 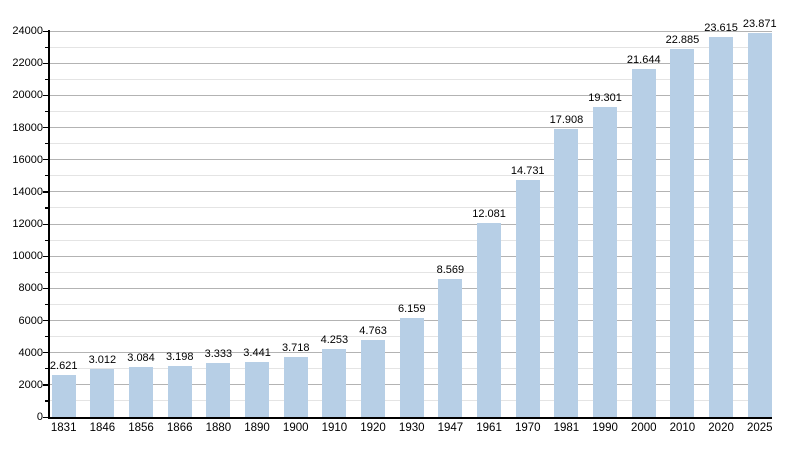 I want to click on bar-value-label: 3.441, so click(x=257, y=352).